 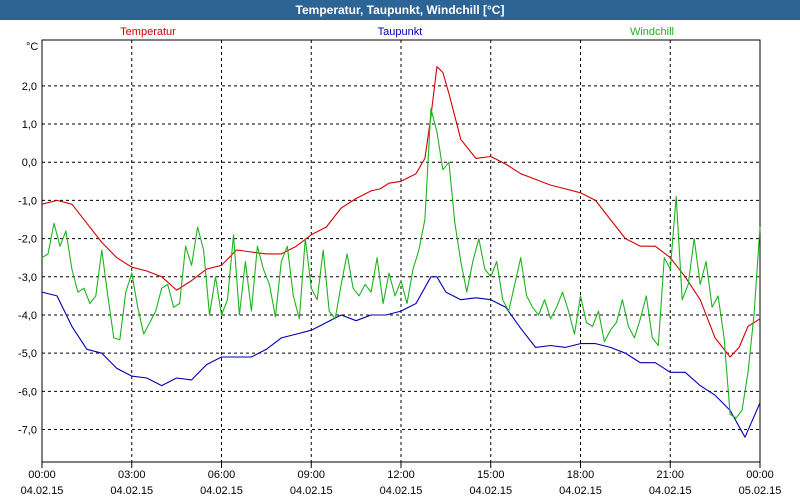 I want to click on y-tick-label: 2,0, so click(x=29, y=87).